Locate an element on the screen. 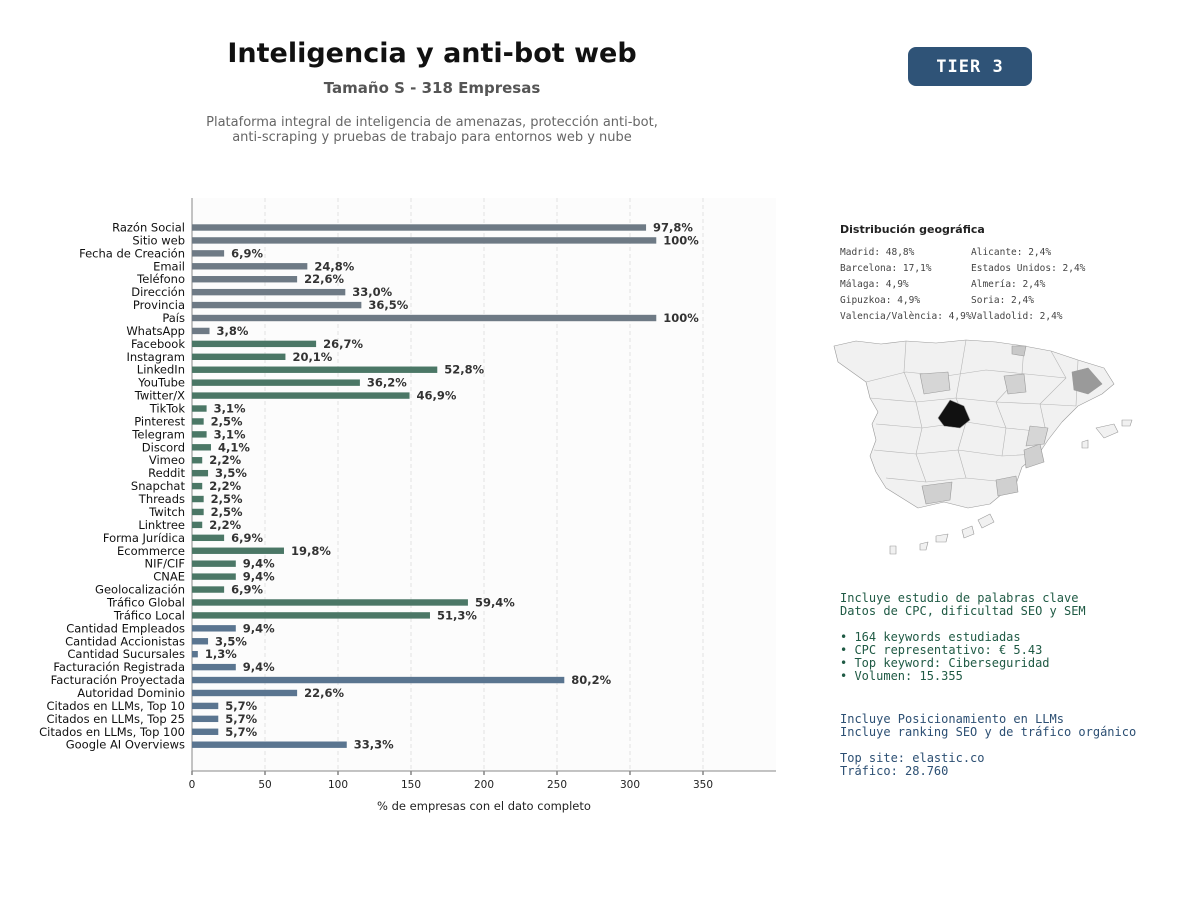 This screenshot has height=900, width=1200. x-tick-label: 200 is located at coordinates (484, 785).